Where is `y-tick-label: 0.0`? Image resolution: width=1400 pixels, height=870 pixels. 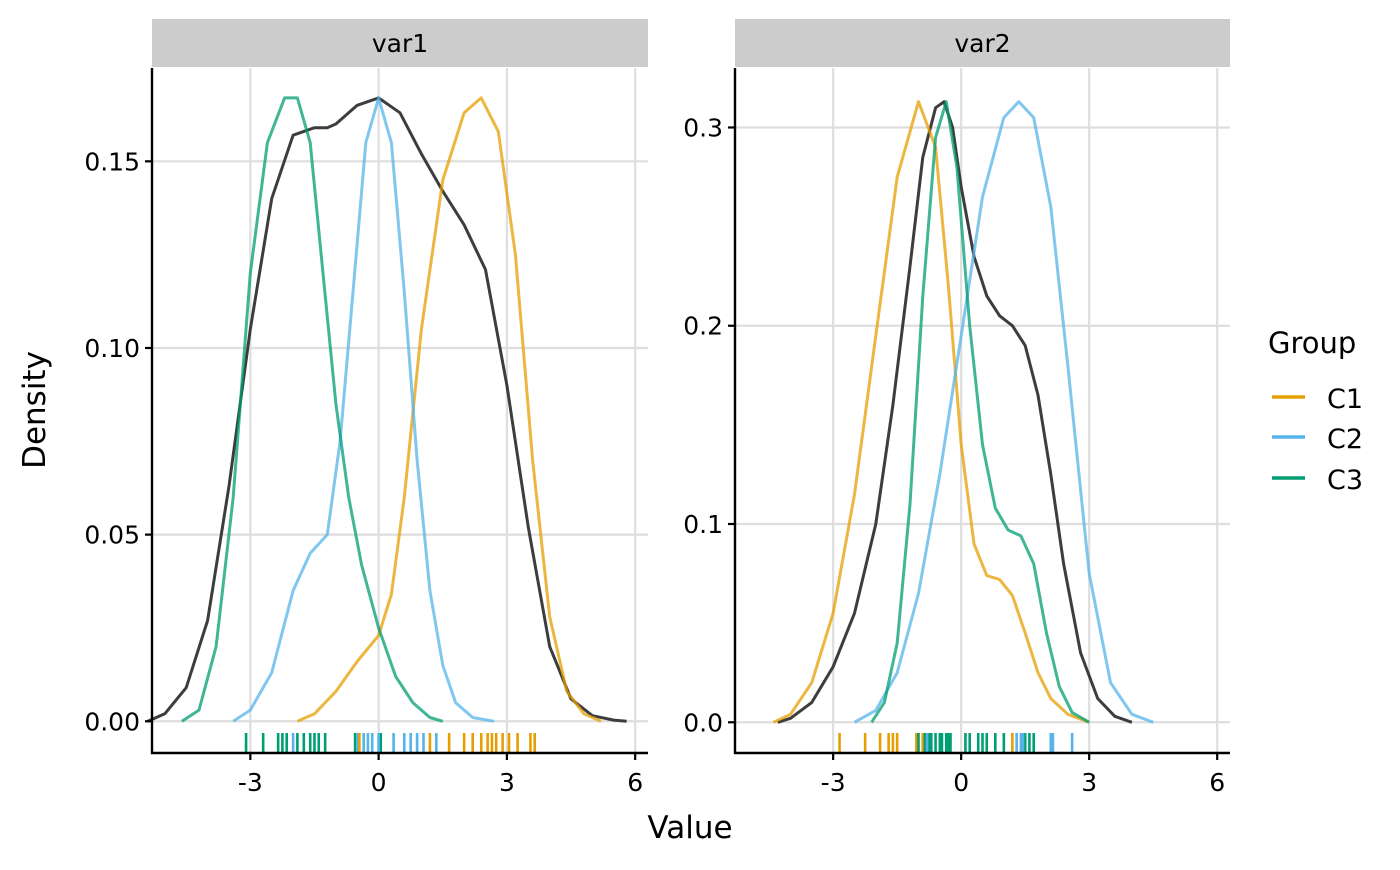
y-tick-label: 0.0 is located at coordinates (703, 722).